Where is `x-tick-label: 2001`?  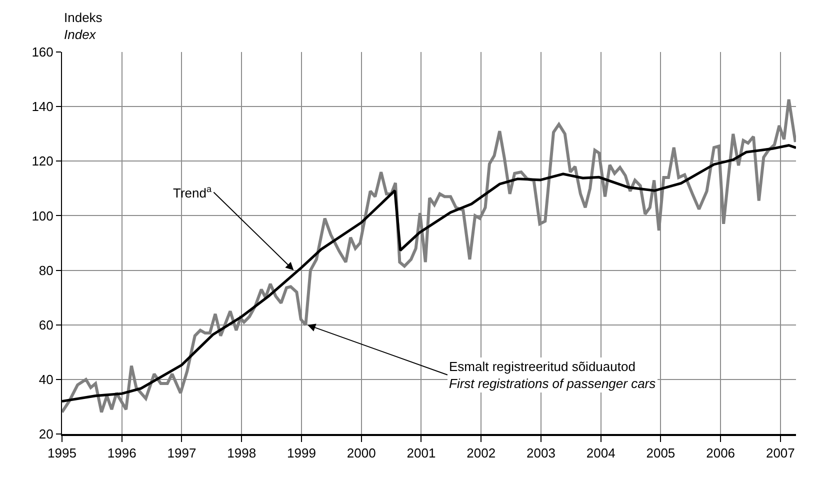 x-tick-label: 2001 is located at coordinates (421, 453).